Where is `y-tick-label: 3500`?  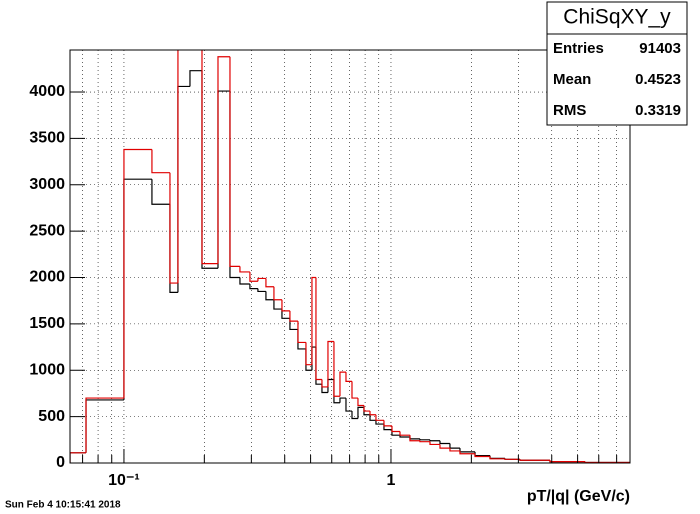 y-tick-label: 3500 is located at coordinates (47, 138).